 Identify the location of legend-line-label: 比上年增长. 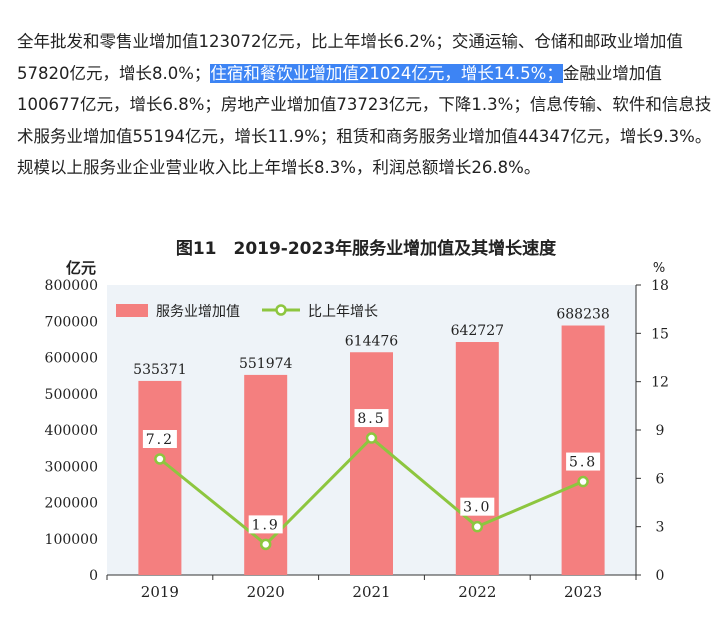
(343, 312).